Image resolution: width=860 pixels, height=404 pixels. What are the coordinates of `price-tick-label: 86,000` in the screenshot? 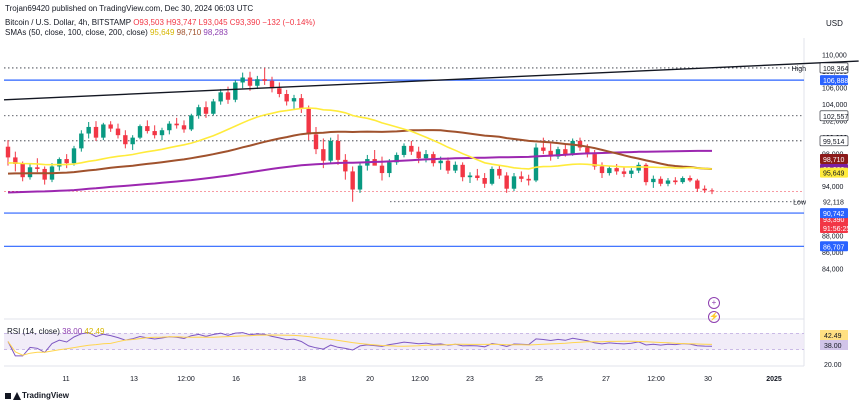 It's located at (833, 253).